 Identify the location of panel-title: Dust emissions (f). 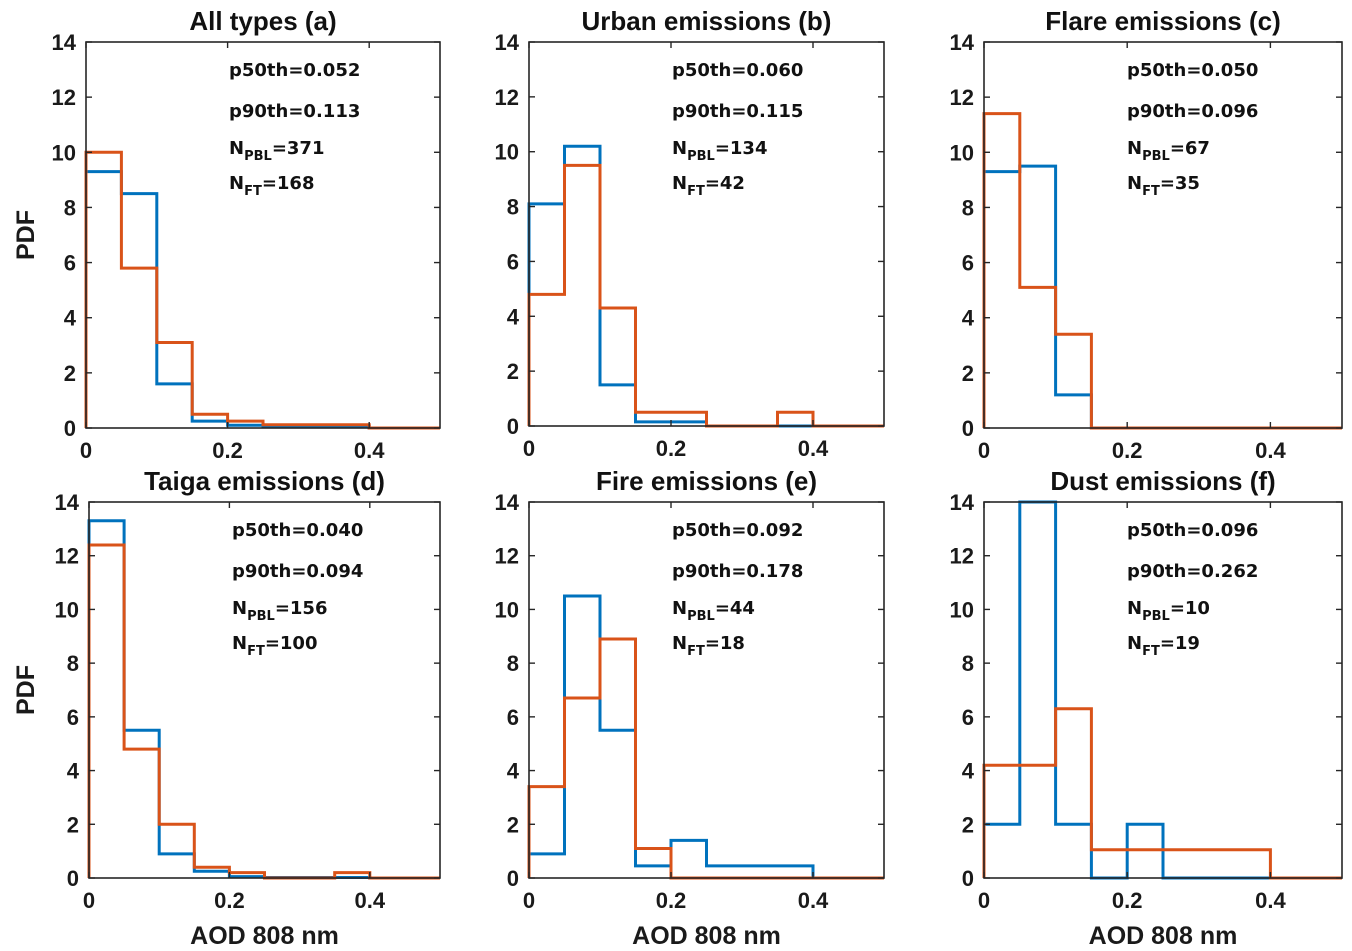
(1162, 481).